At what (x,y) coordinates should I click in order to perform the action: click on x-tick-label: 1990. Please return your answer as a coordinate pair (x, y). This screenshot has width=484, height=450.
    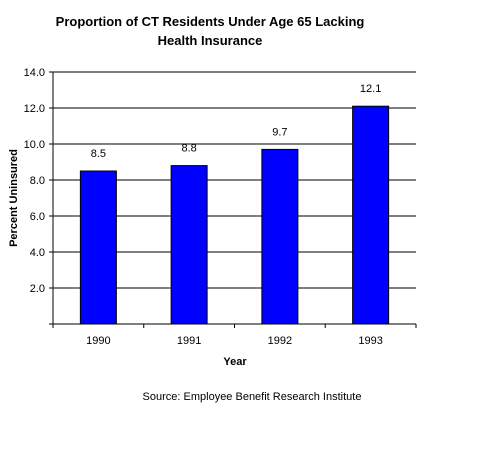
    Looking at the image, I should click on (98, 341).